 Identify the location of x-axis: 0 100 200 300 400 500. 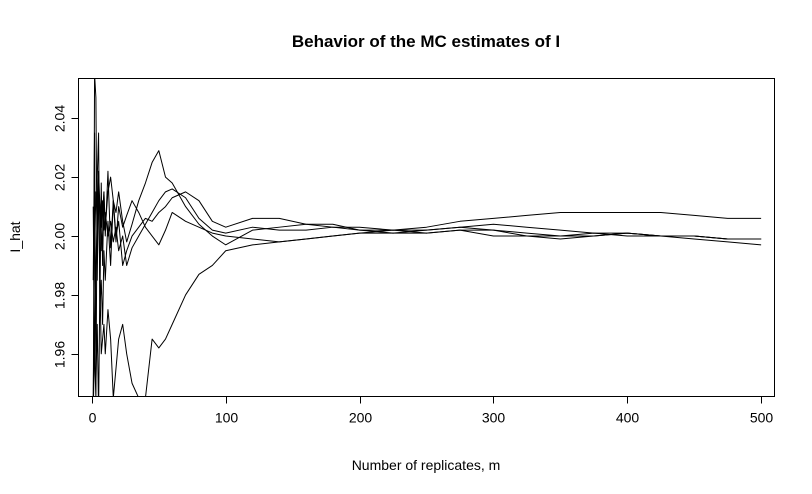
(431, 411).